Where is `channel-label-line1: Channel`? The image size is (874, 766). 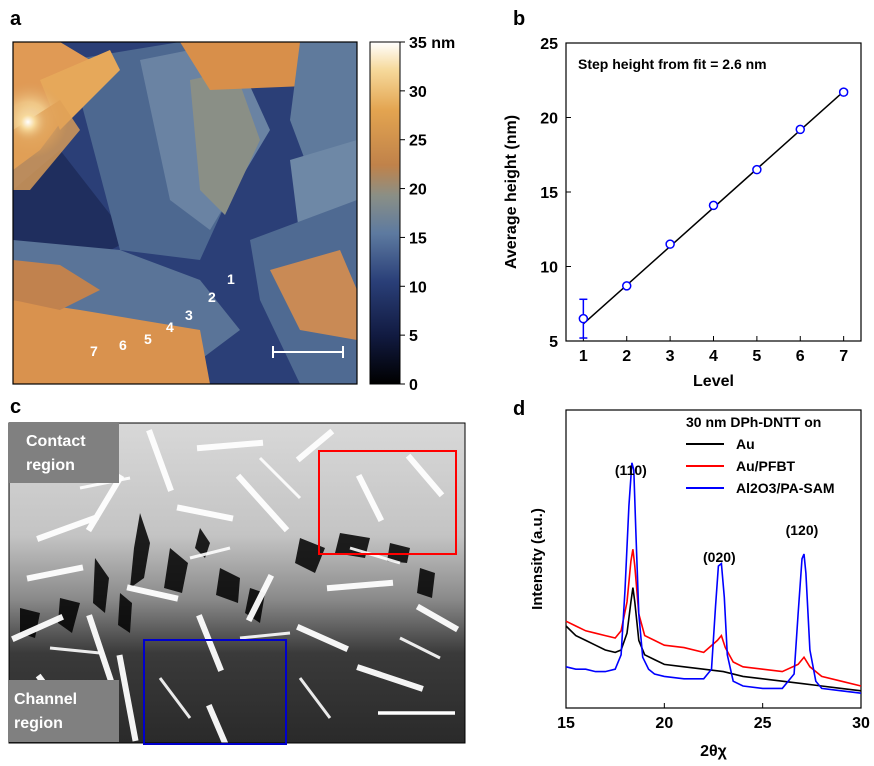
channel-label-line1: Channel is located at coordinates (45, 699).